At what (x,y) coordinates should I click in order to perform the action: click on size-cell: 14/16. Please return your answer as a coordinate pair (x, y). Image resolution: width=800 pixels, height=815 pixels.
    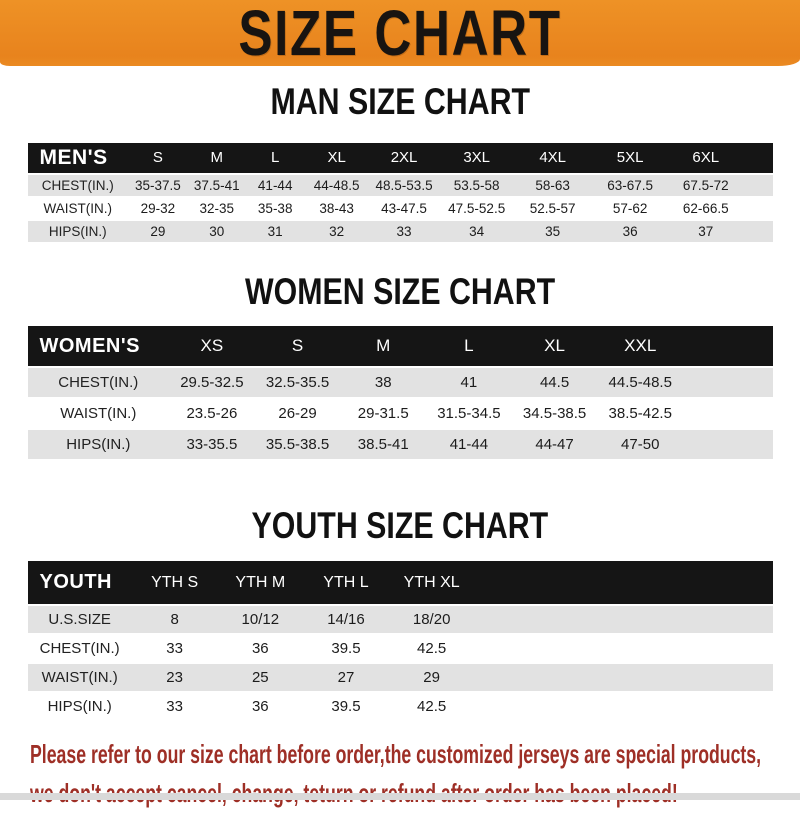
    Looking at the image, I should click on (346, 620).